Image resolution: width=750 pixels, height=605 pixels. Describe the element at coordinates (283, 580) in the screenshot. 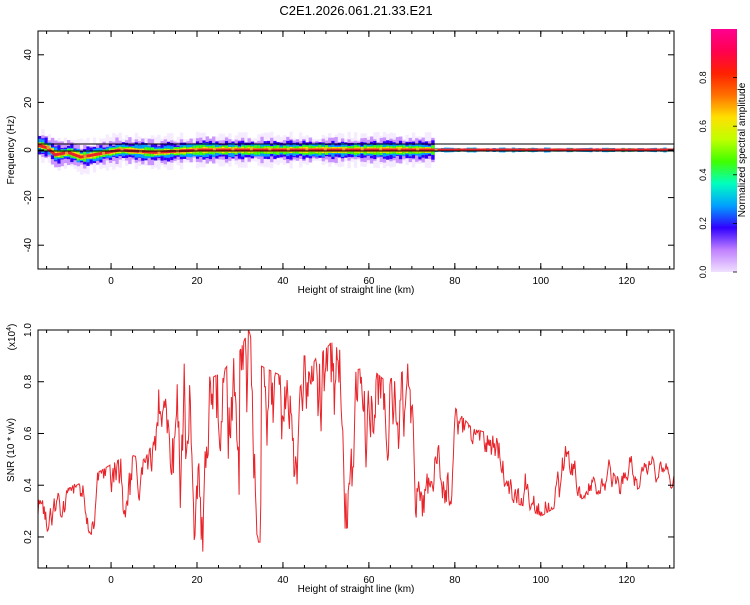

I see `snr-x-tick-label: 40` at that location.